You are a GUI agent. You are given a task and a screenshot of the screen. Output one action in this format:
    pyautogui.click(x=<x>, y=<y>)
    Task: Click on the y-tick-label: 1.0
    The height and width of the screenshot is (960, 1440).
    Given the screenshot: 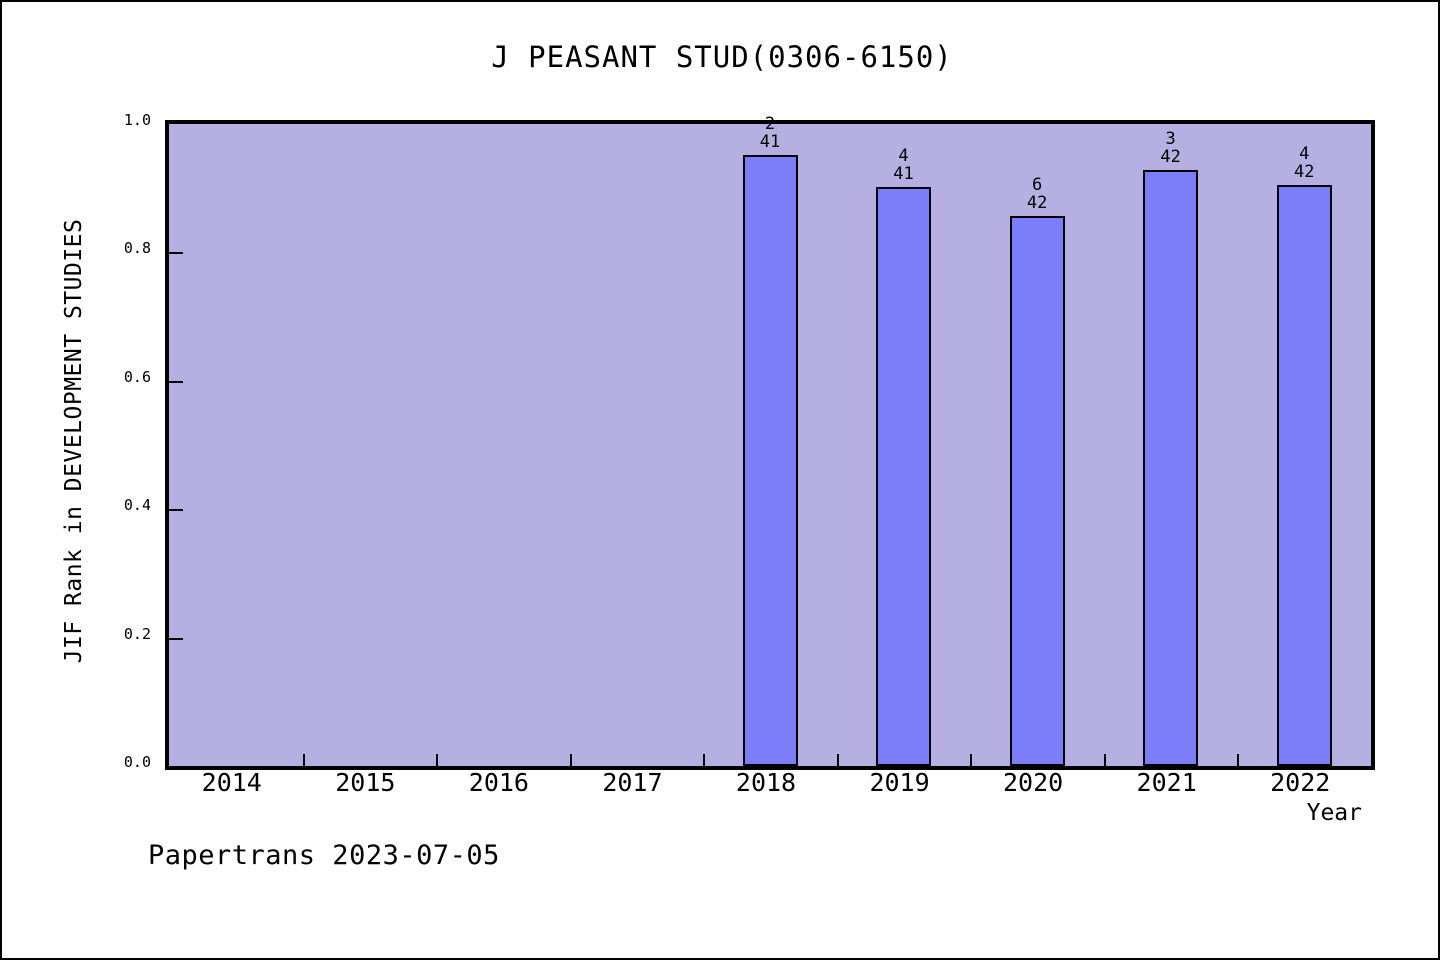 What is the action you would take?
    pyautogui.click(x=137, y=120)
    